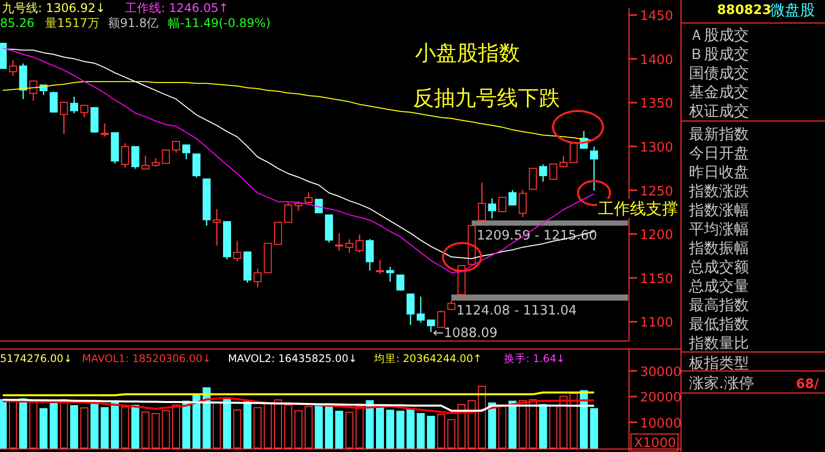 The width and height of the screenshot is (825, 452). Describe the element at coordinates (147, 359) in the screenshot. I see `annotation: MAVOL1: 18520306.00↓` at that location.